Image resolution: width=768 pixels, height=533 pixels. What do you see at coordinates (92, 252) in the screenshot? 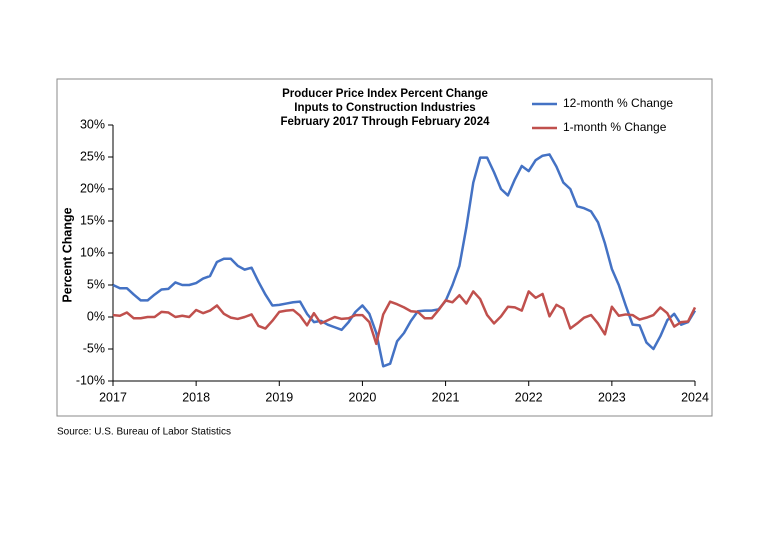
I see `y-tick-label: 10%` at bounding box center [92, 252].